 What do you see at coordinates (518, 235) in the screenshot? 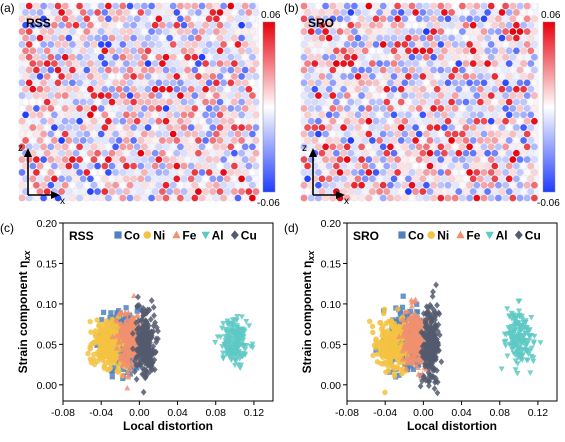
I see `legend-marker-cu` at bounding box center [518, 235].